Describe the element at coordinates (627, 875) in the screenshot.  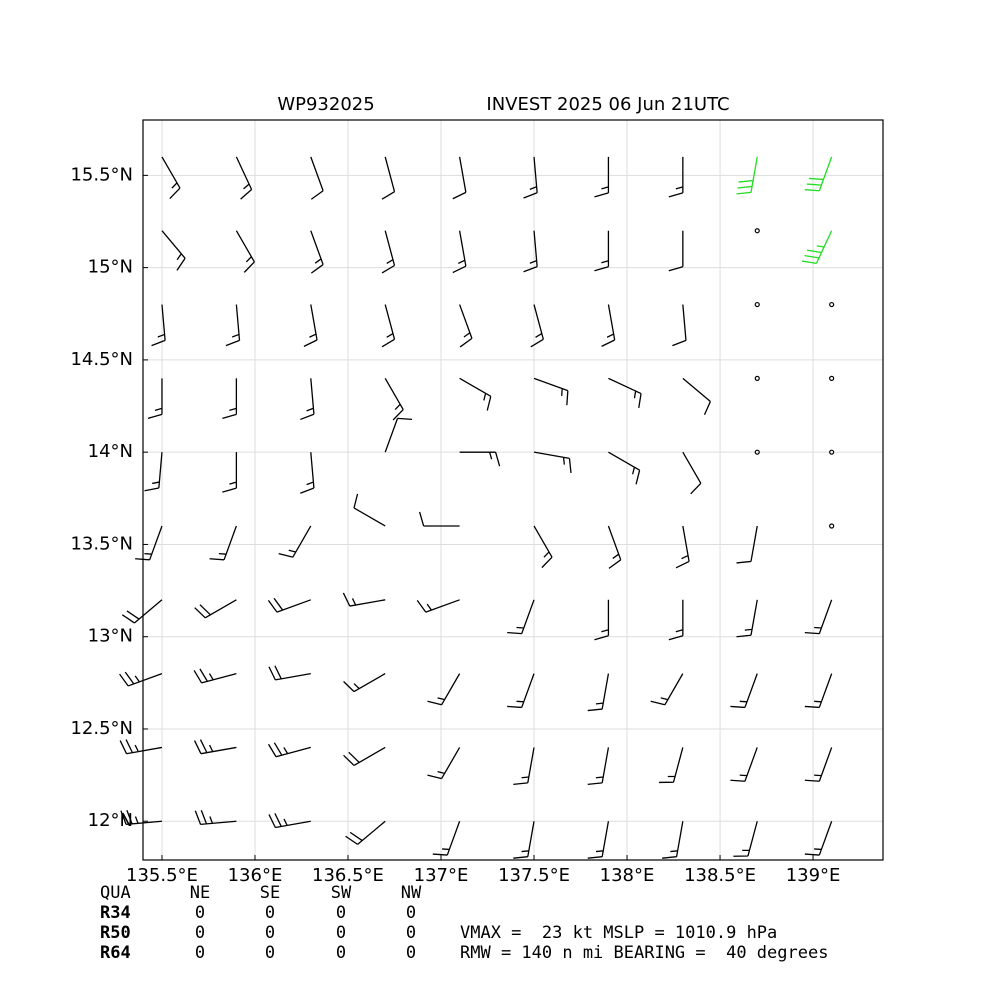
I see `x-tick-label: 138°E` at that location.